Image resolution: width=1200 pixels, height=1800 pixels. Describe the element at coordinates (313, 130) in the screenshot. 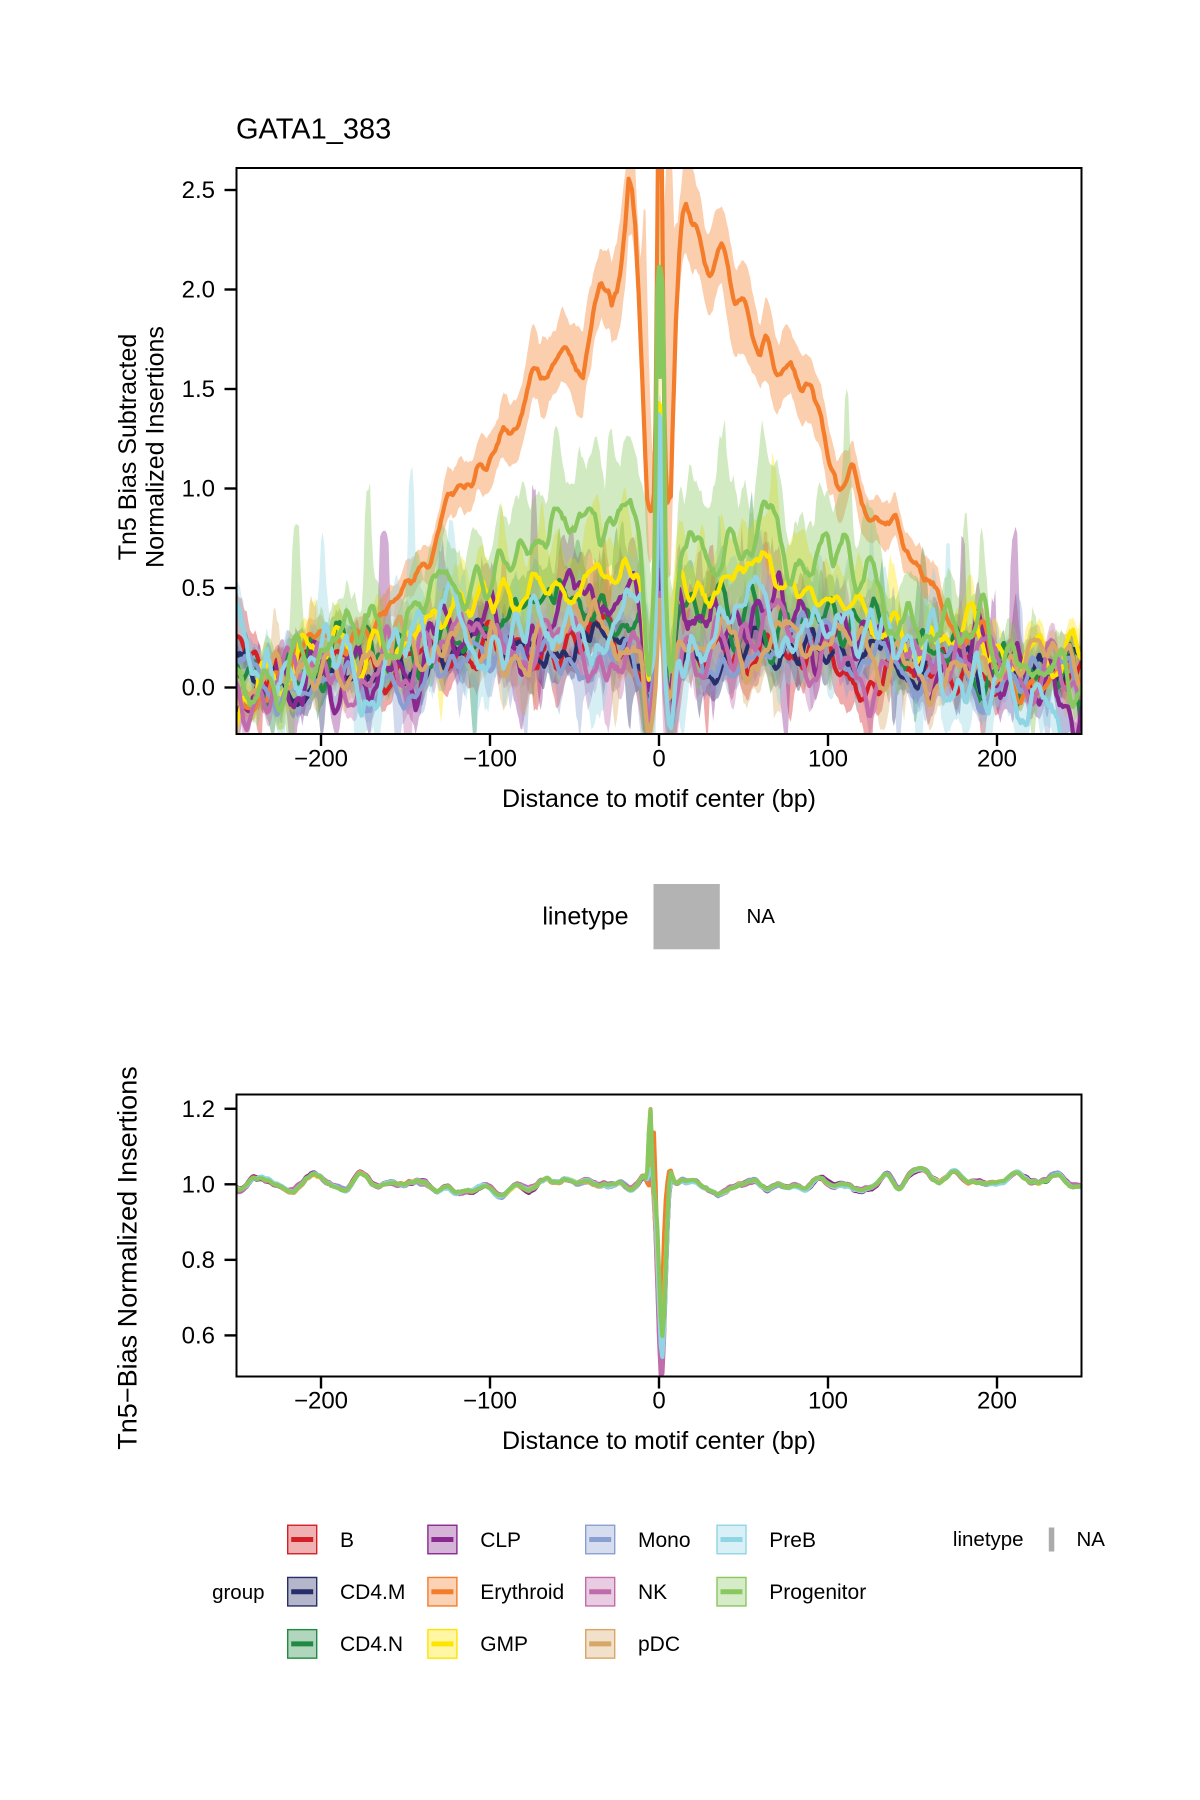

I see `svg-text: GATA1_383` at that location.